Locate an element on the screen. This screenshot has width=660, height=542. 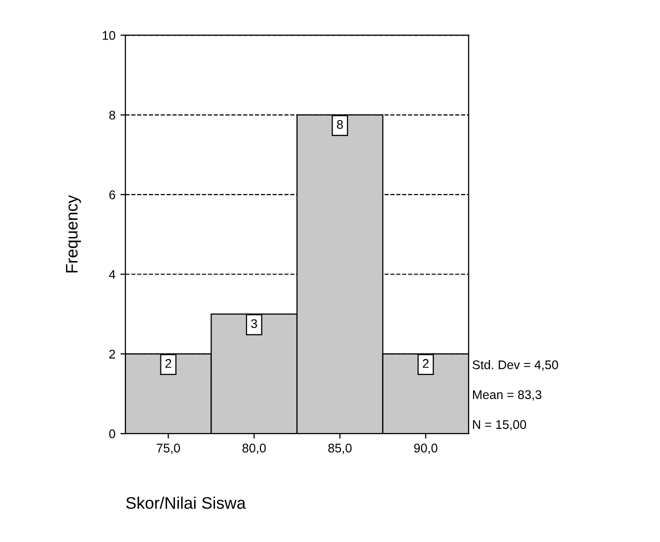
y-tick-label: 0 is located at coordinates (112, 433).